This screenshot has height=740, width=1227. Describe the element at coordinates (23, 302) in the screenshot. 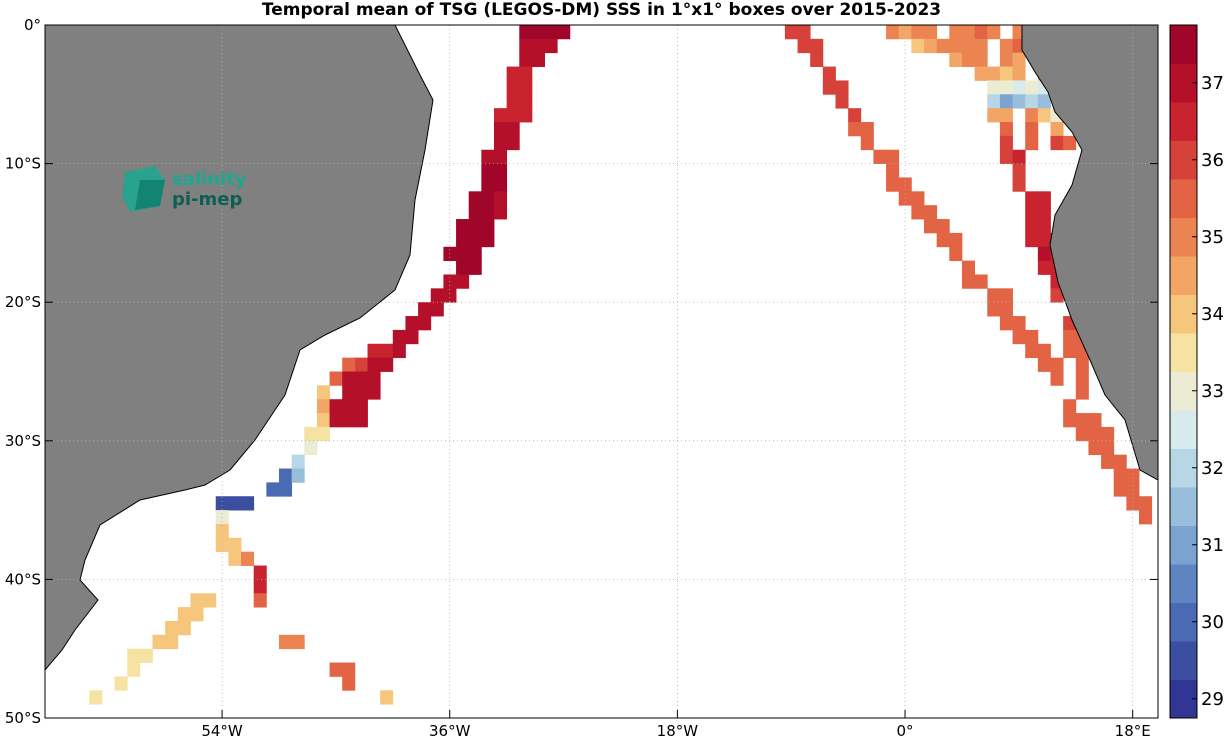

I see `lat-tick-label: 20°S` at that location.